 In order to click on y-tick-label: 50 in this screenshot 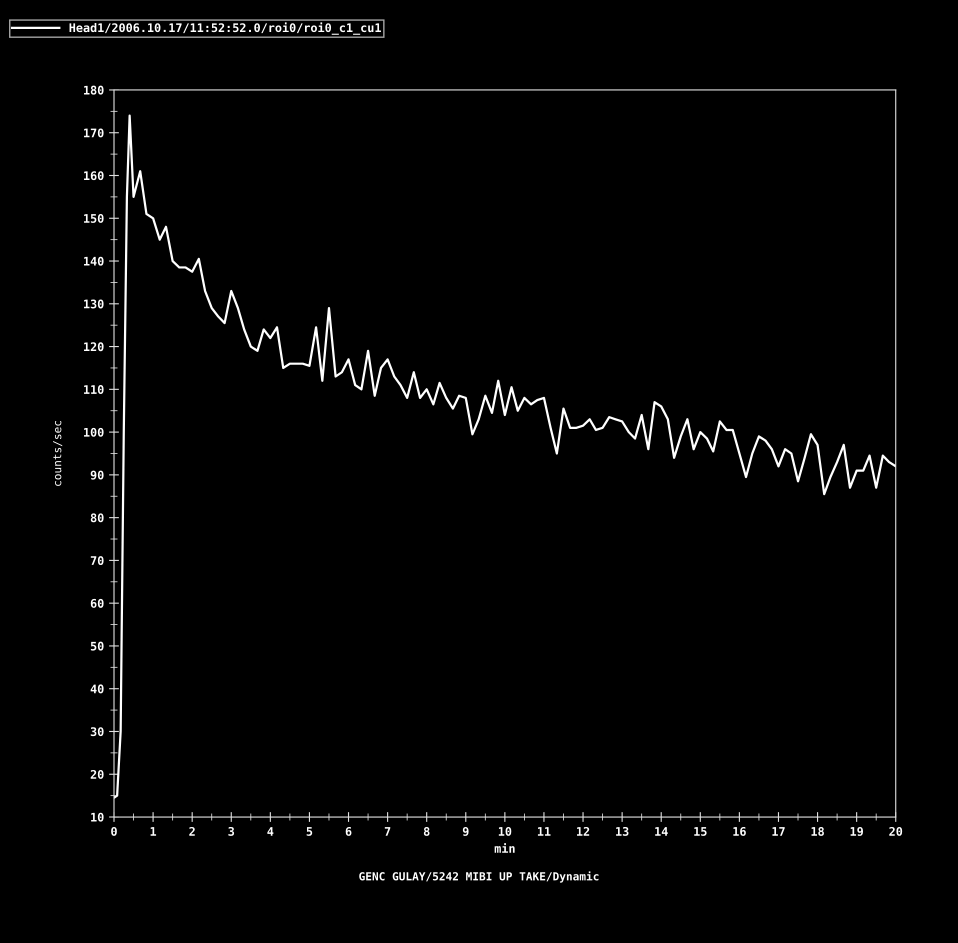, I will do `click(97, 646)`.